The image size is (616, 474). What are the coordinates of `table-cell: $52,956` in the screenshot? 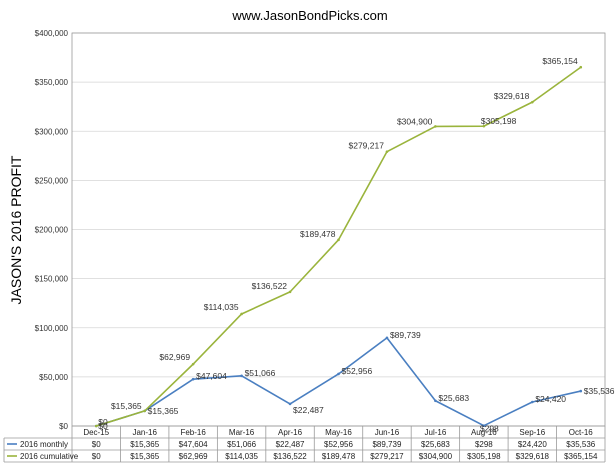 It's located at (338, 444).